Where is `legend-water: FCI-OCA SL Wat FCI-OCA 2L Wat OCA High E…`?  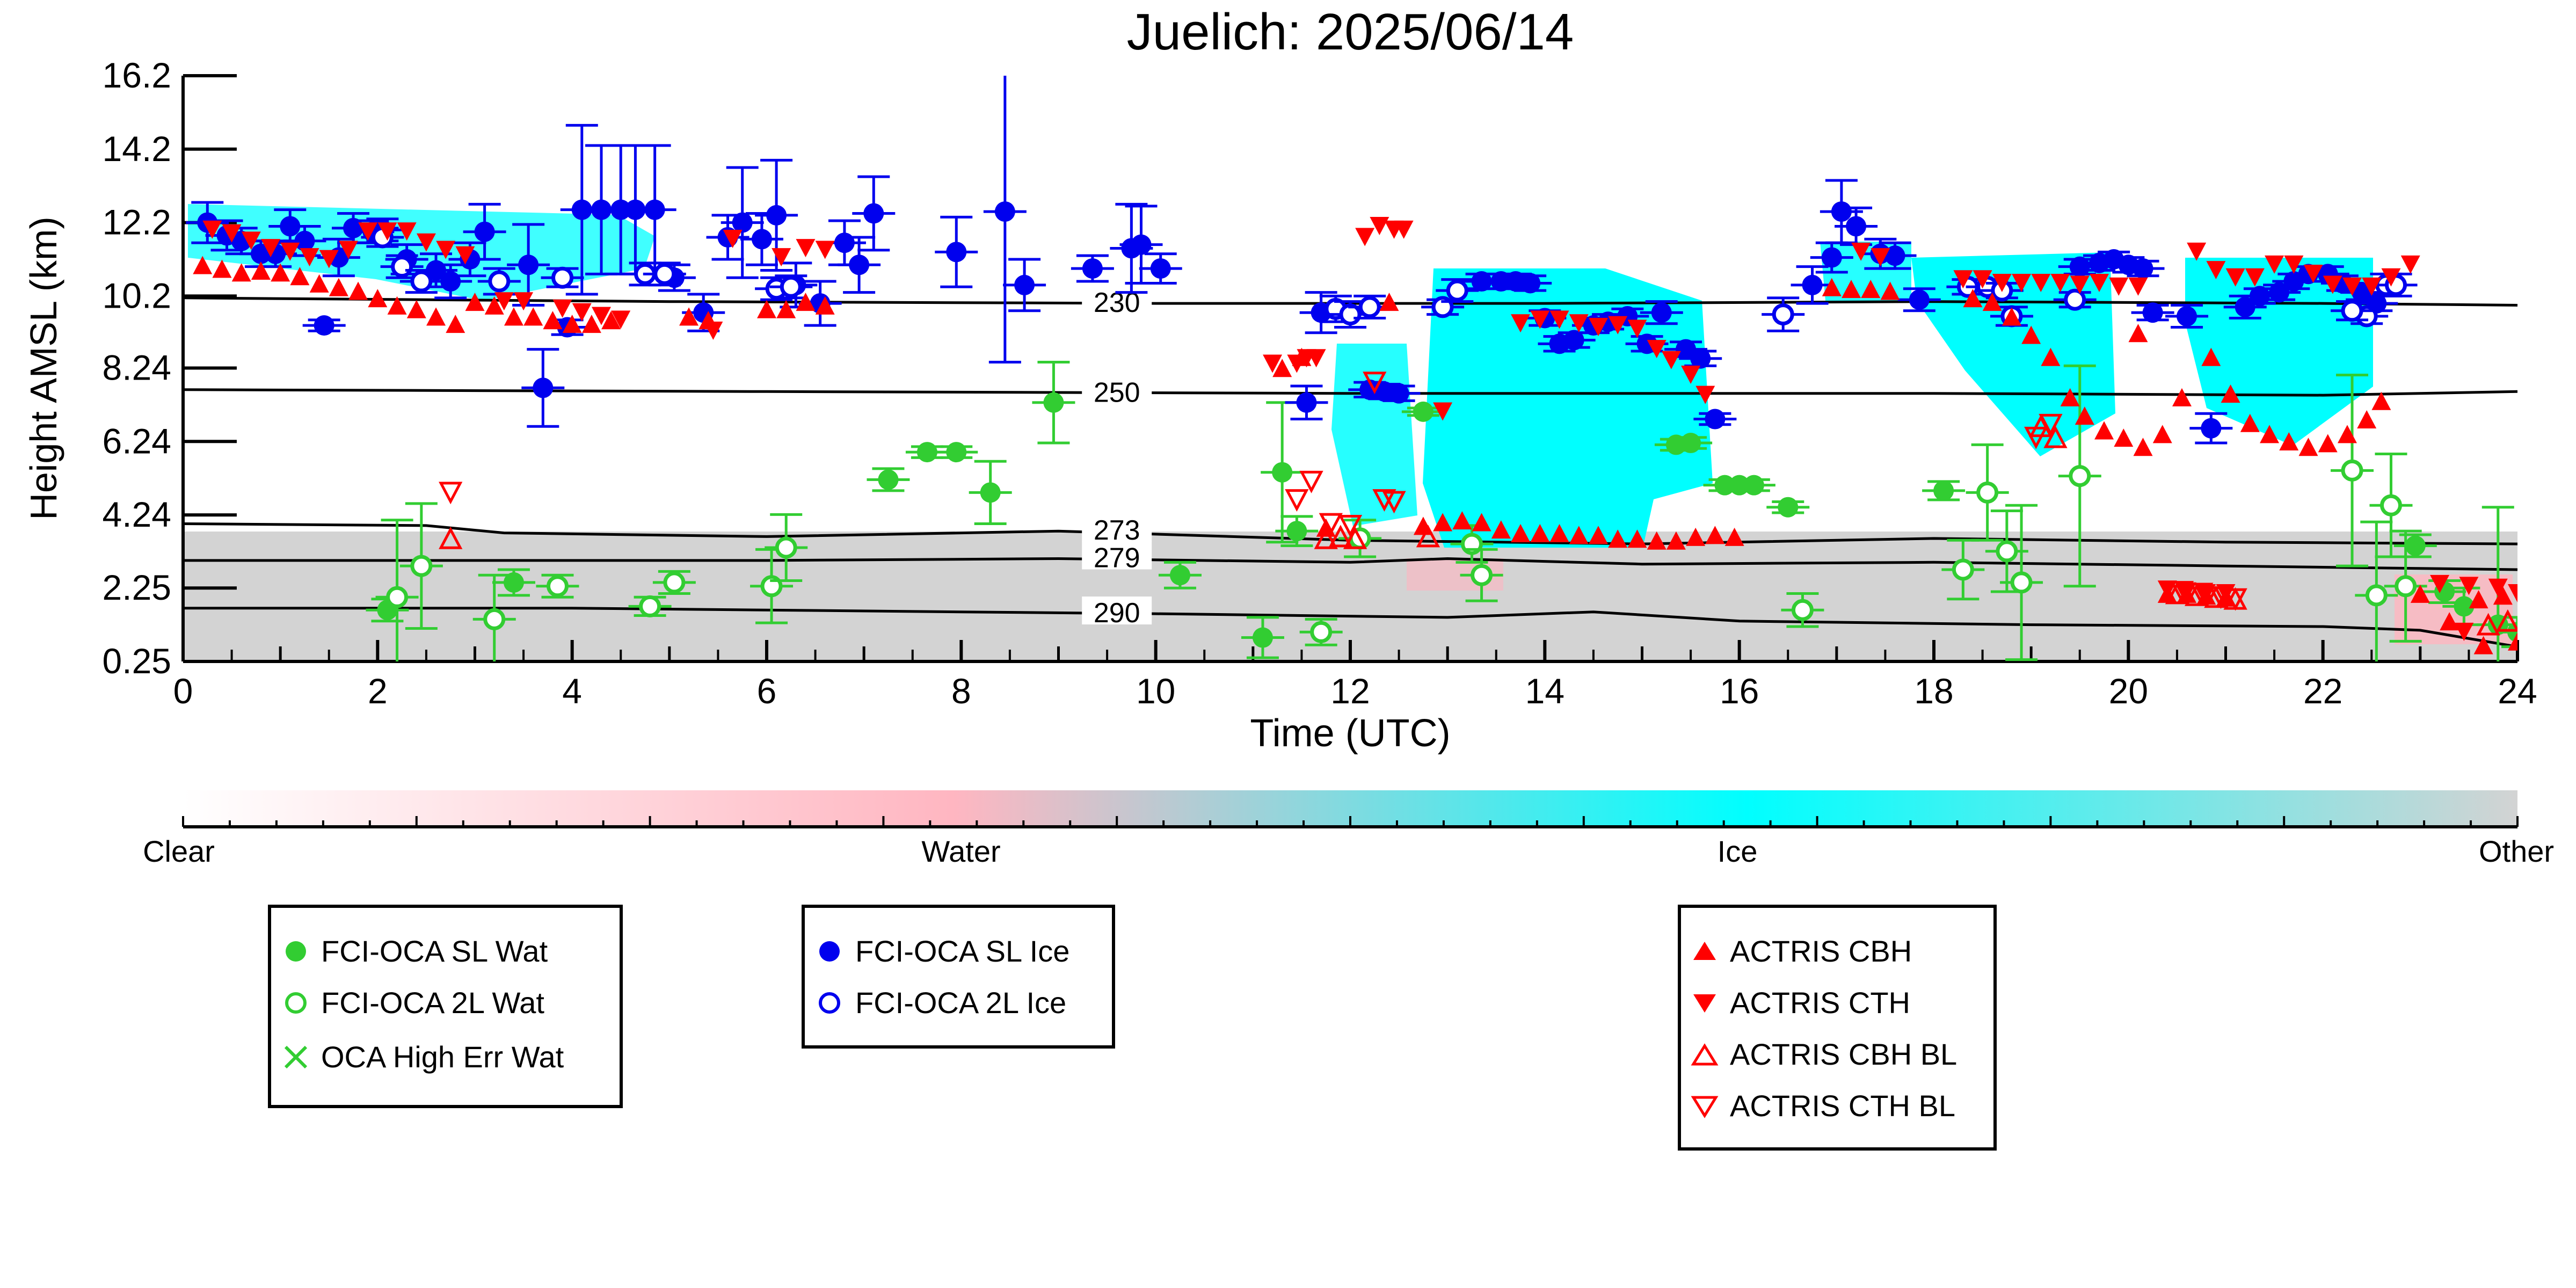
legend-water: FCI-OCA SL Wat FCI-OCA 2L Wat OCA High E… is located at coordinates (445, 1006).